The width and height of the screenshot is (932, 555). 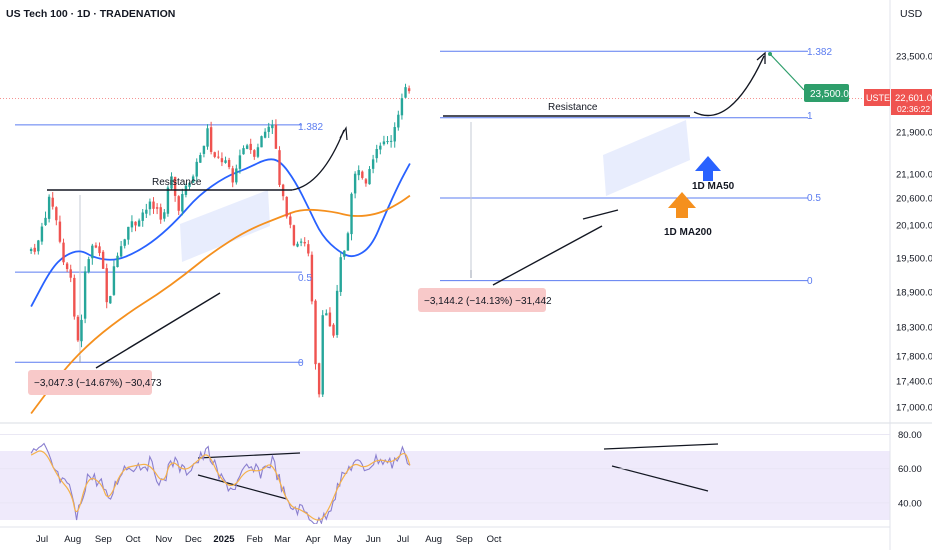 What do you see at coordinates (313, 539) in the screenshot?
I see `time-tick-label: Apr` at bounding box center [313, 539].